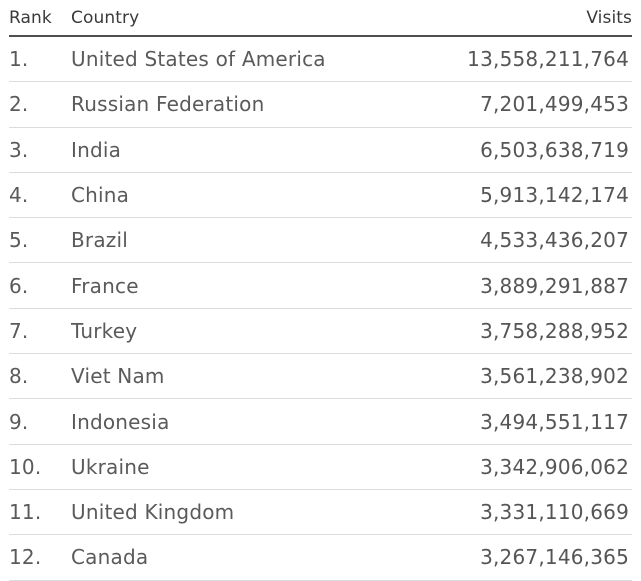  Describe the element at coordinates (105, 285) in the screenshot. I see `row-country: France` at that location.